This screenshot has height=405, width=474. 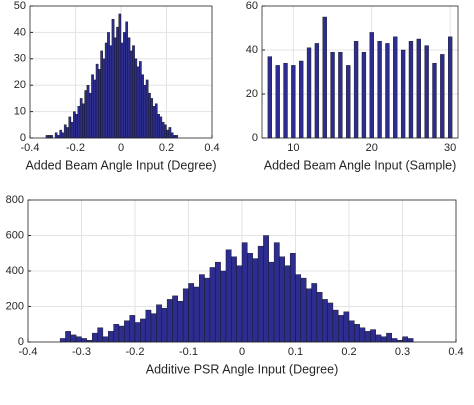 What do you see at coordinates (360, 165) in the screenshot?
I see `x-axis-label: Added Beam Angle Input (Sample)` at bounding box center [360, 165].